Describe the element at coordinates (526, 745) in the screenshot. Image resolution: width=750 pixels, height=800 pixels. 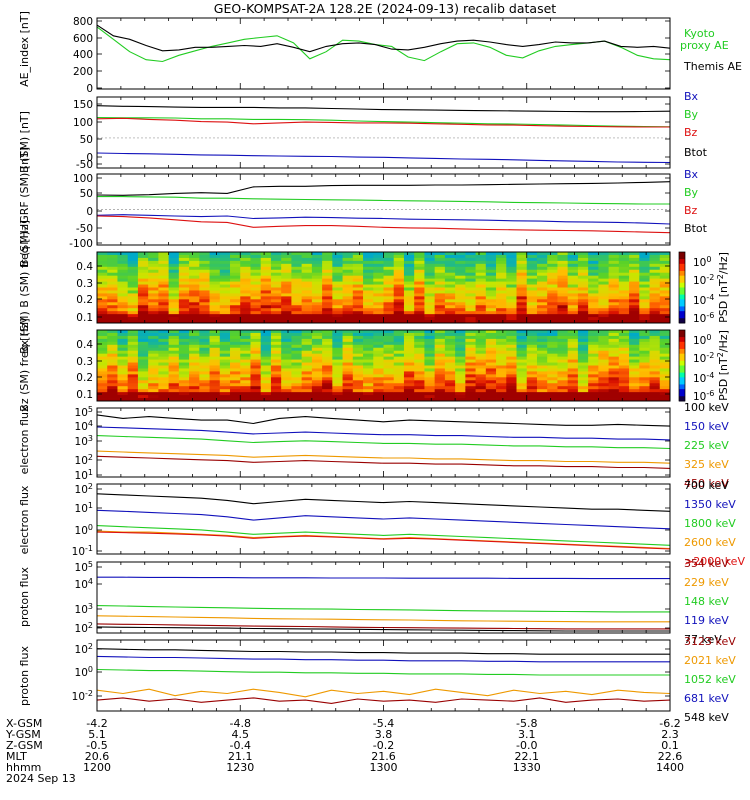
I see `ephemeris-value: -0.0` at that location.